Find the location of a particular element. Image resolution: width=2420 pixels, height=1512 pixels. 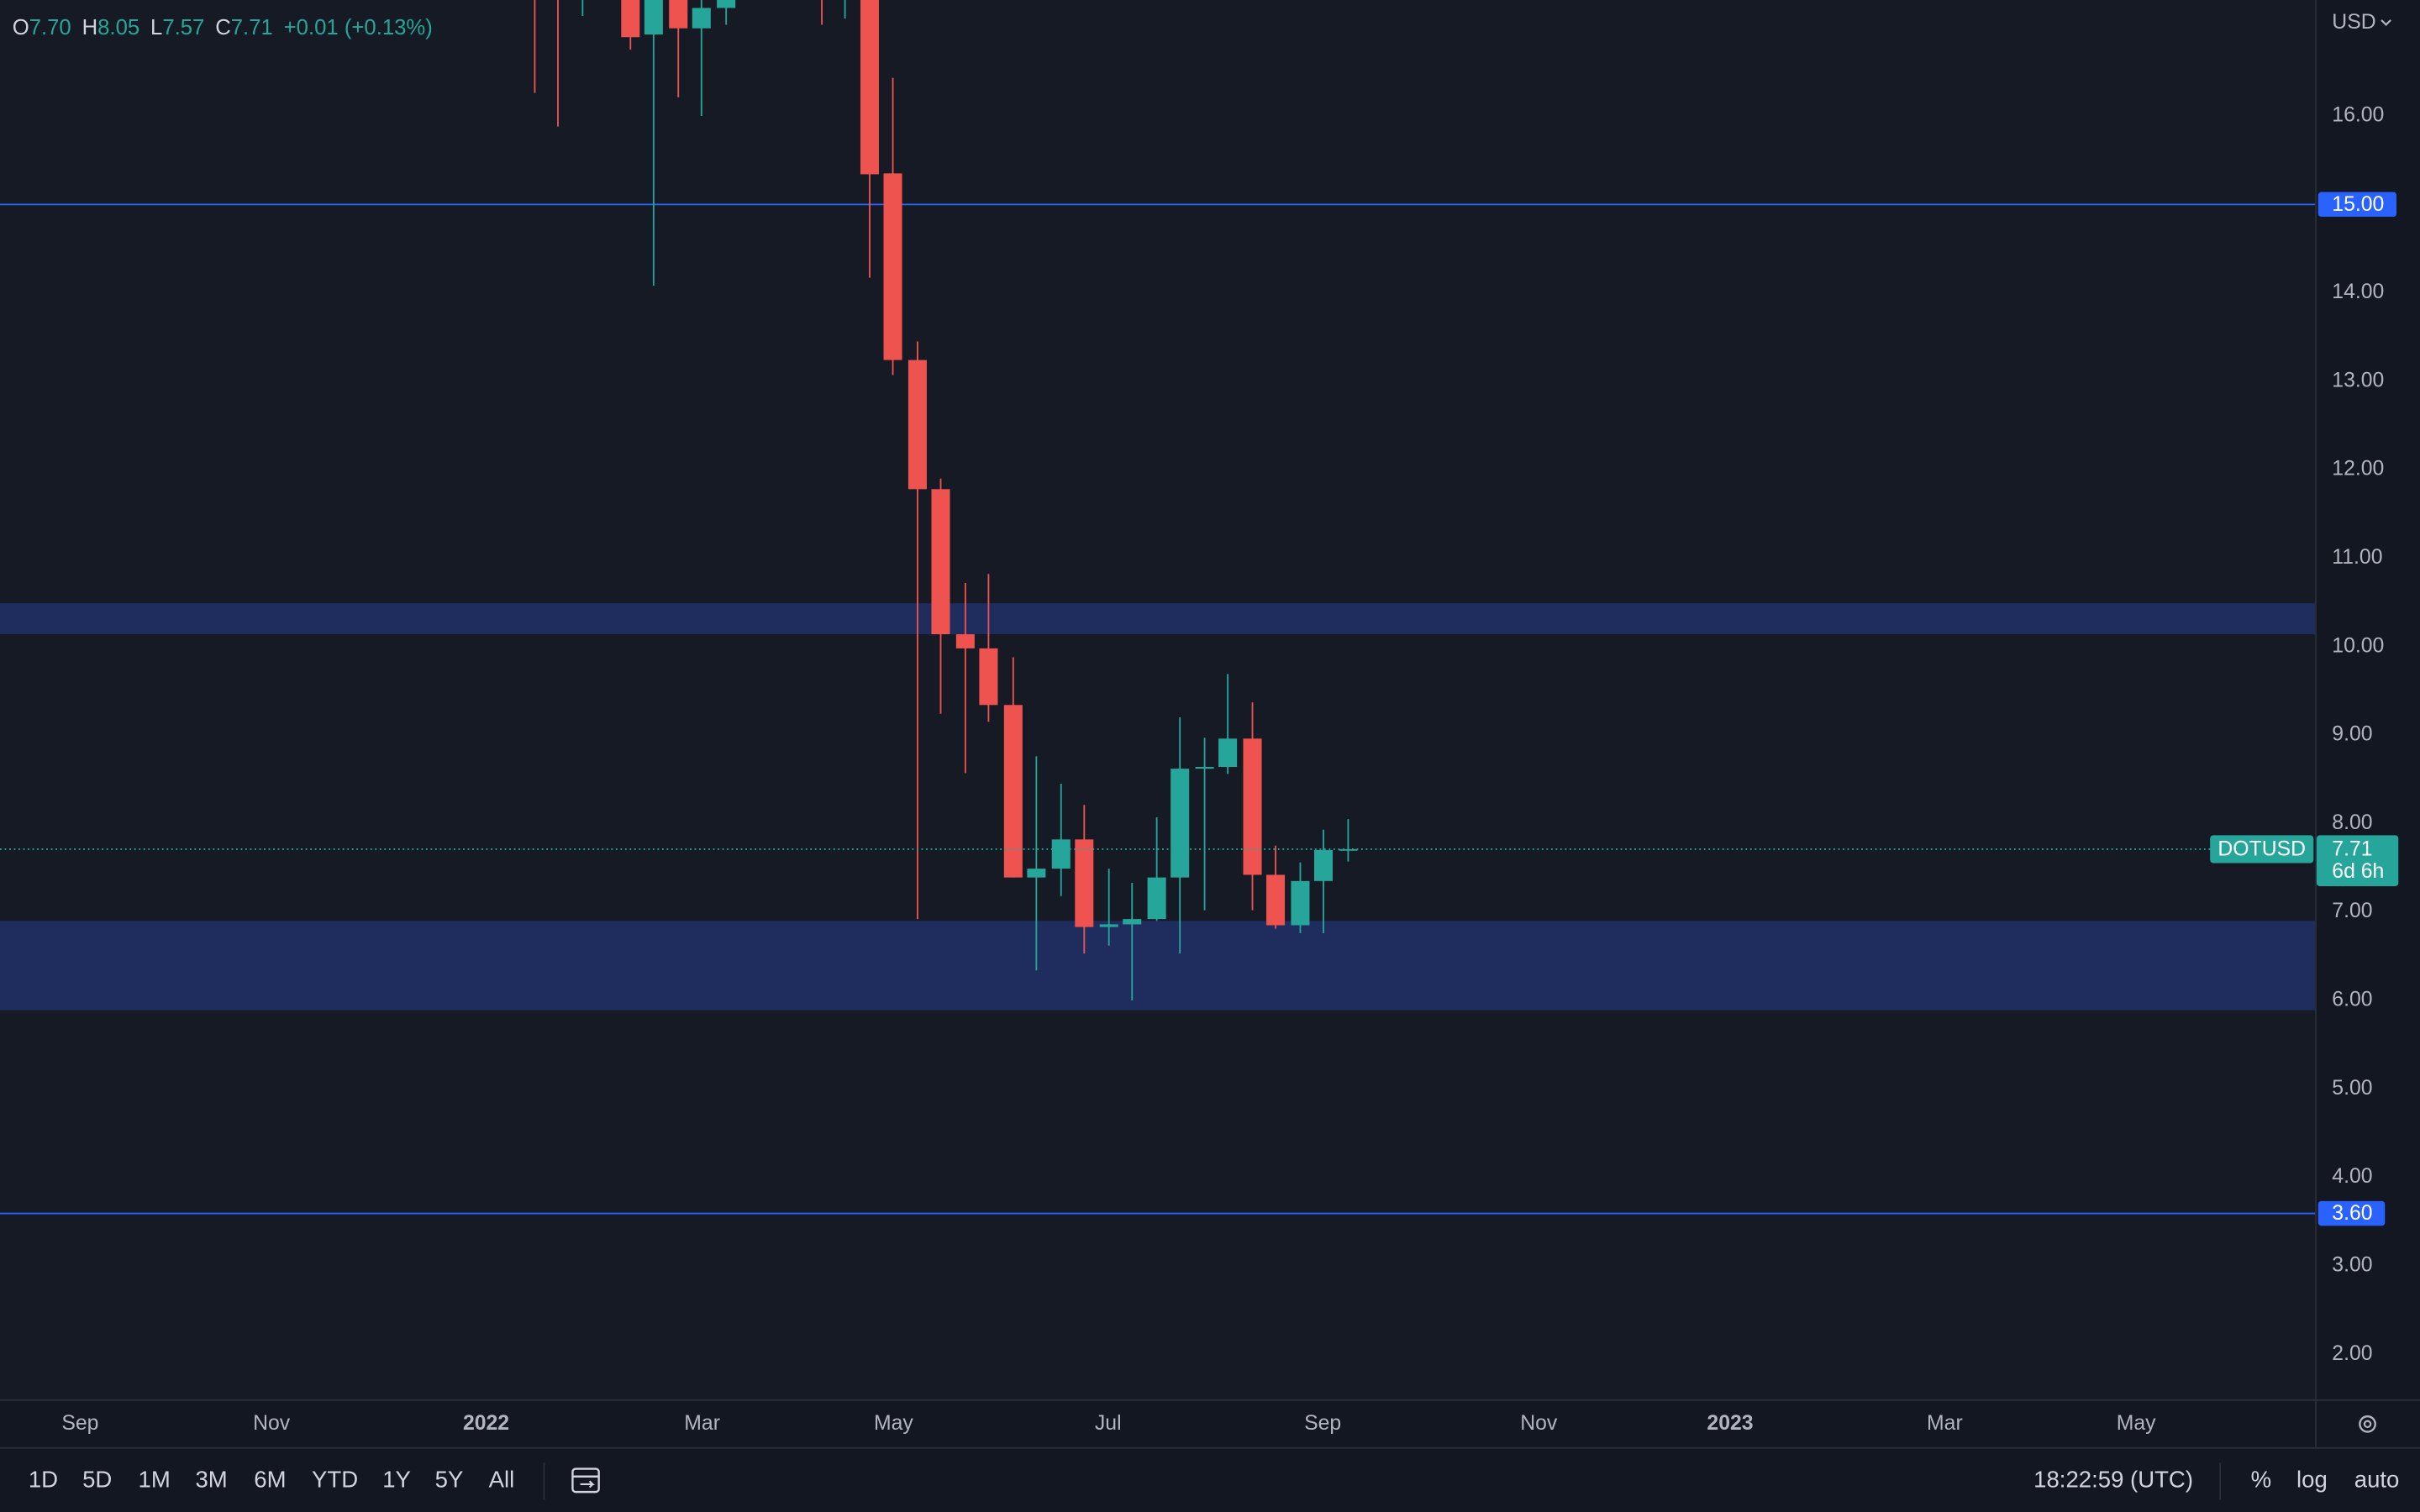

range-button: 3M is located at coordinates (211, 1480).